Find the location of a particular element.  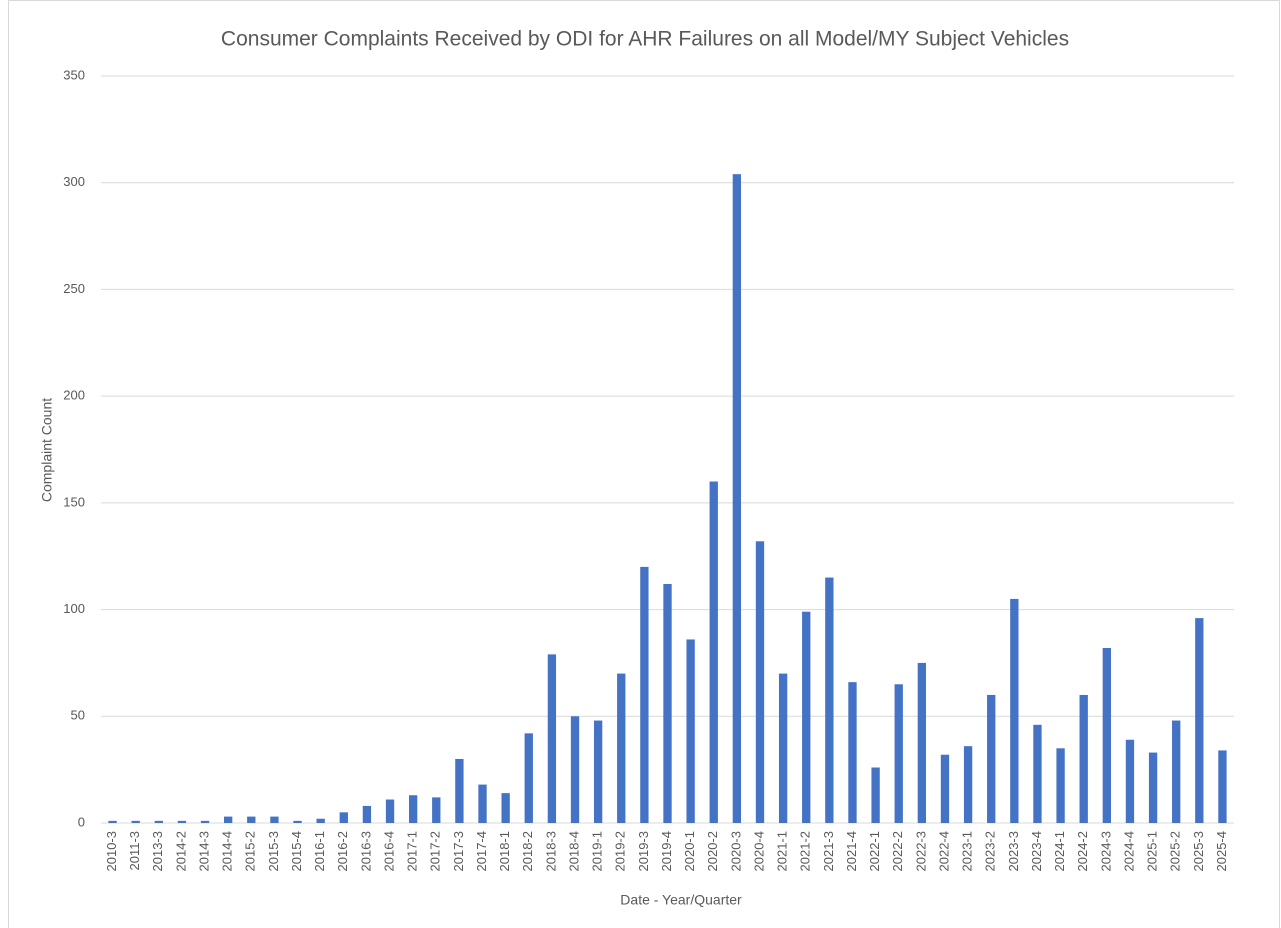

x-tick-label: 2022-1 is located at coordinates (874, 851).